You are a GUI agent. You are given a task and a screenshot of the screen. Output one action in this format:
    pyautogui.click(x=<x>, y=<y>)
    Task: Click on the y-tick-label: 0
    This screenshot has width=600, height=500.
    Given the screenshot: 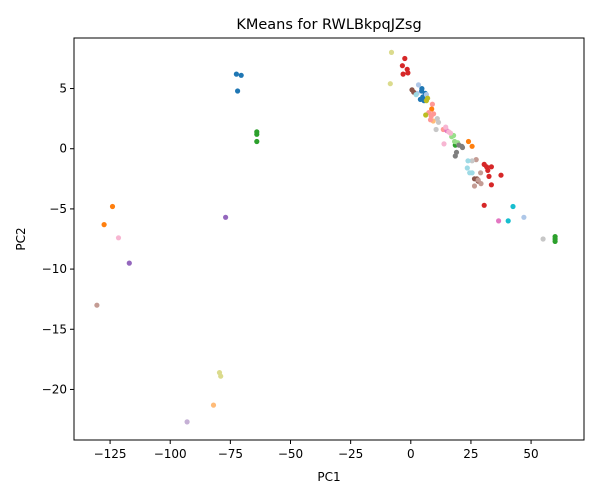 What is the action you would take?
    pyautogui.click(x=63, y=149)
    